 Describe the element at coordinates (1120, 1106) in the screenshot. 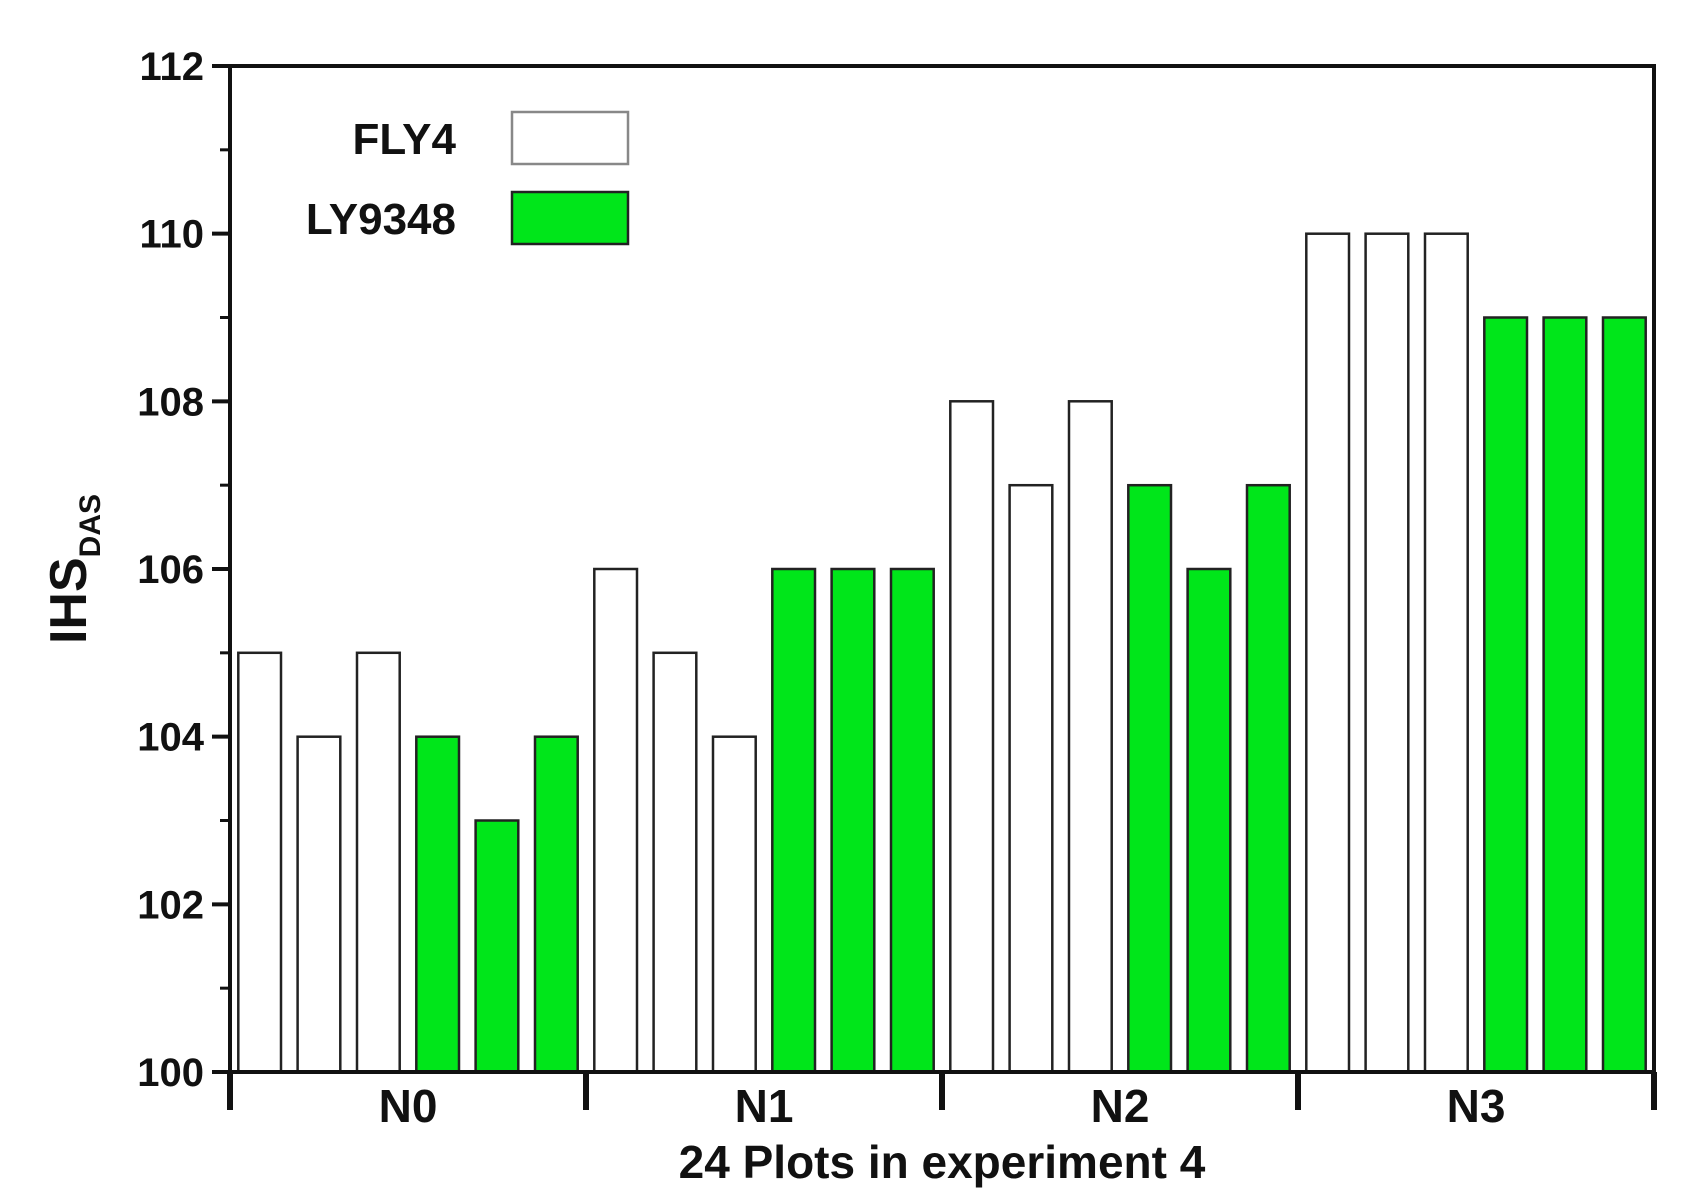

I see `x-group-label-n2: N2` at that location.